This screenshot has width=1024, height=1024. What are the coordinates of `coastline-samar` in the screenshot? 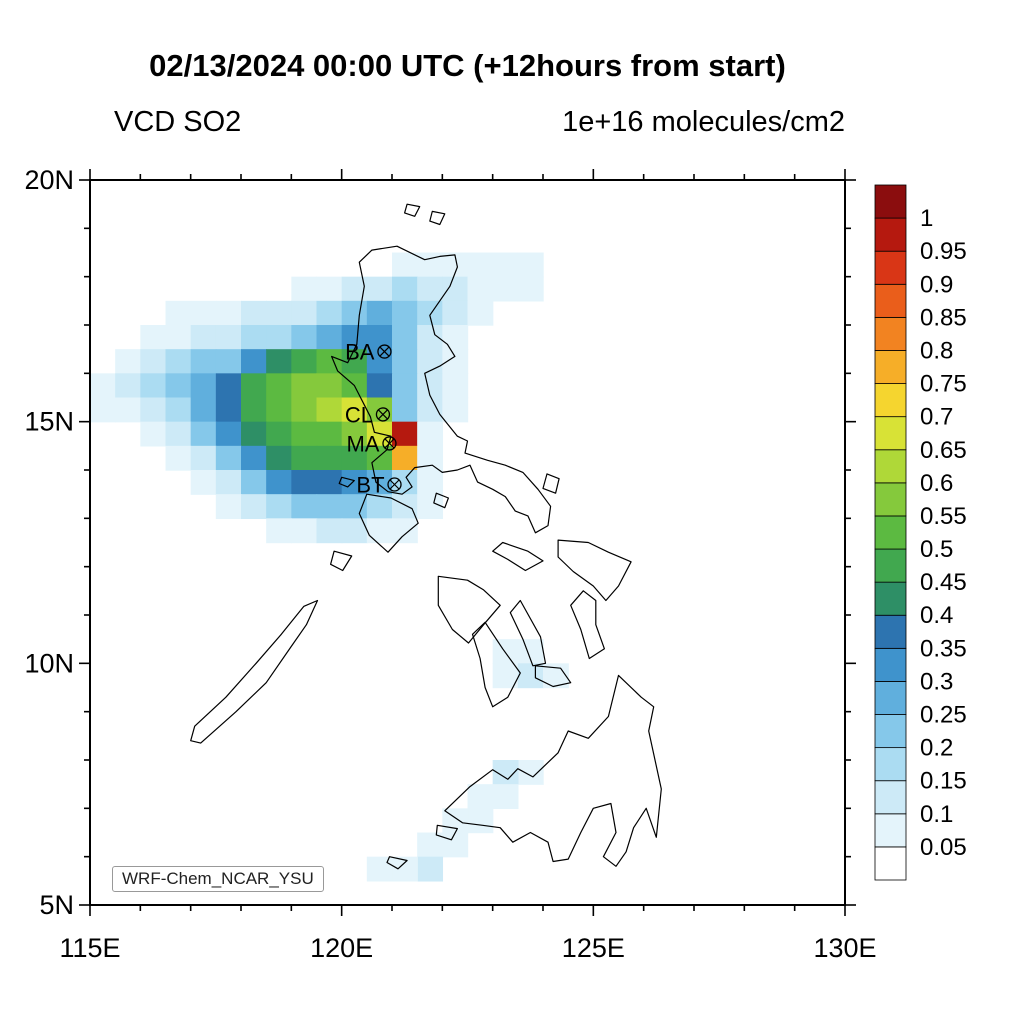 It's located at (594, 570).